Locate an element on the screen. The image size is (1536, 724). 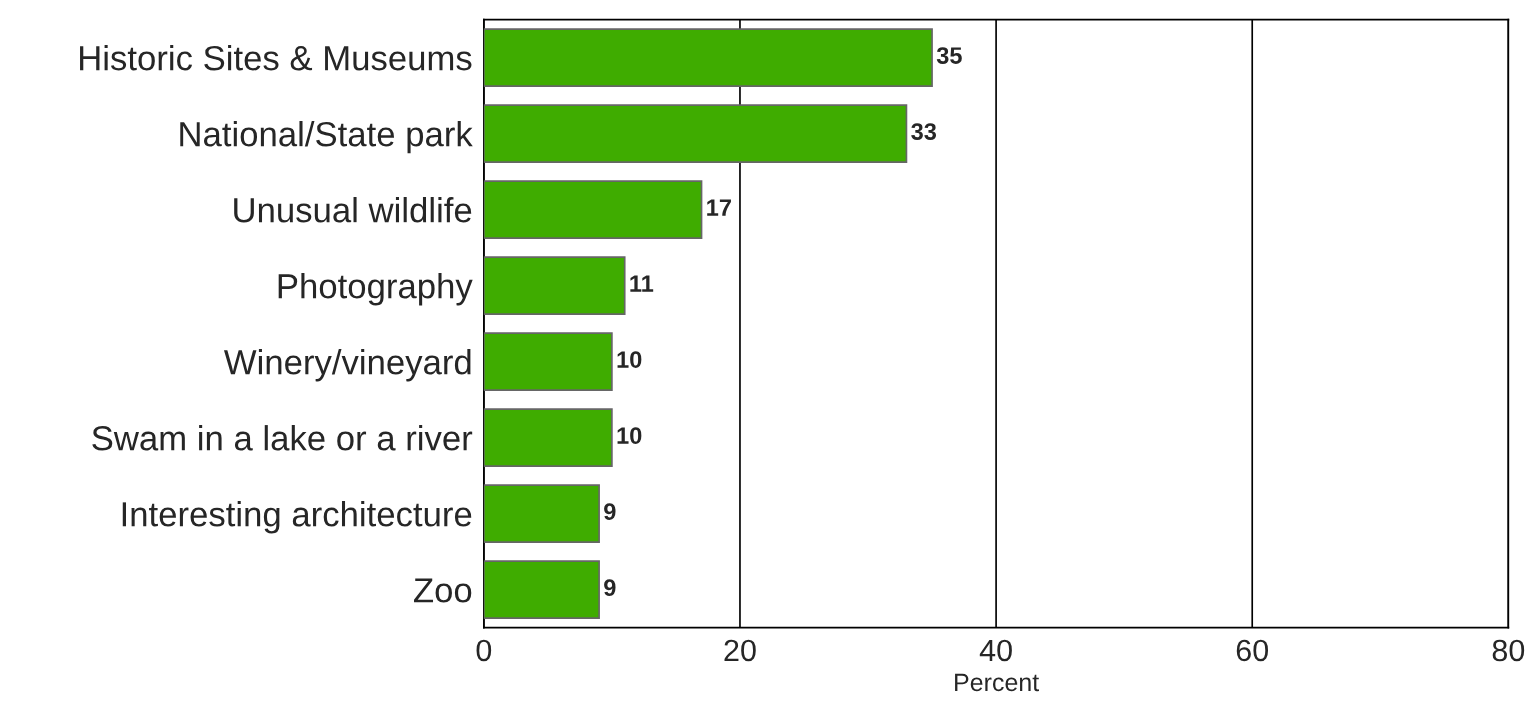
y-tick-label: Swam in a lake or a river is located at coordinates (282, 438).